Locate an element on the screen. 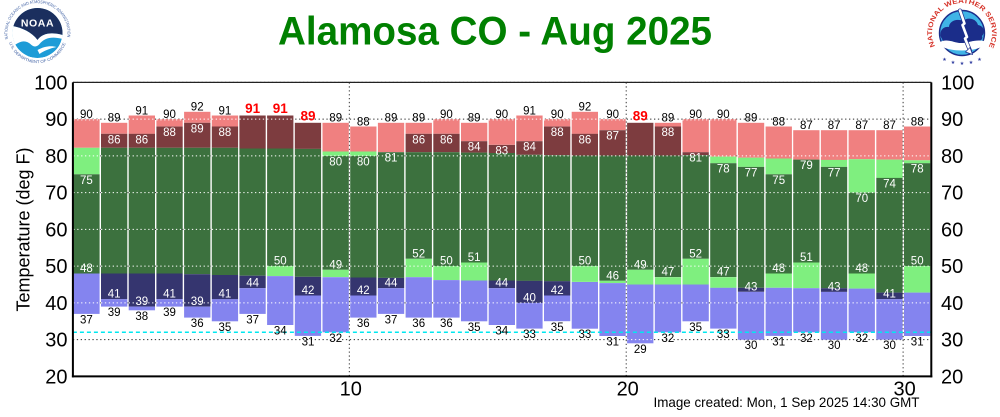 This screenshot has width=1000, height=417. svg-text: 79 is located at coordinates (806, 166).